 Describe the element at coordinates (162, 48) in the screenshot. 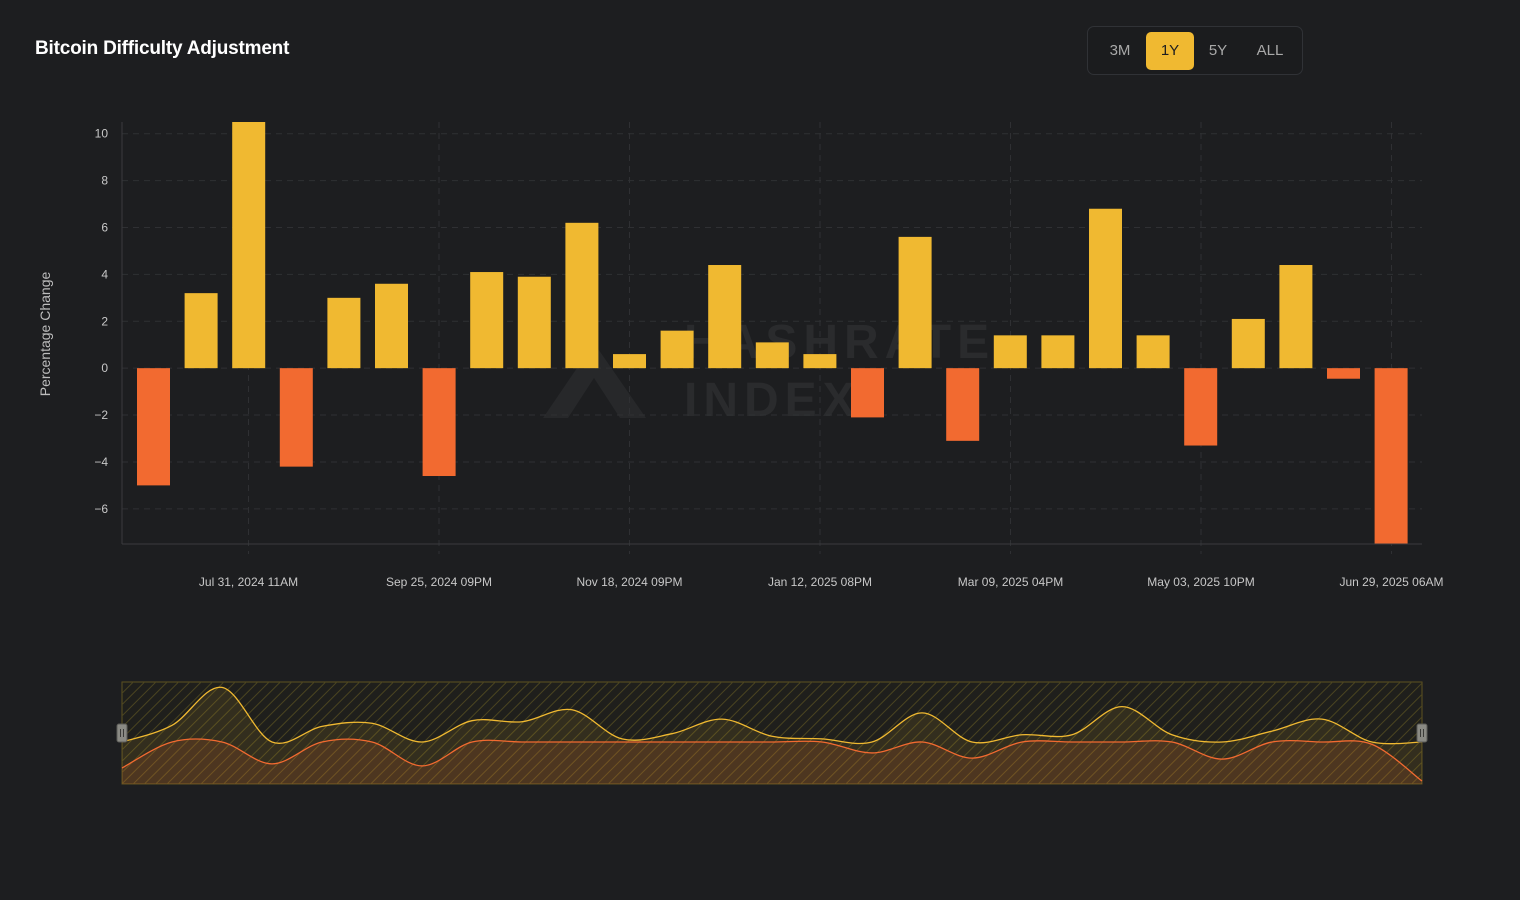

I see `page-title: Bitcoin Difficulty Adjustment` at that location.